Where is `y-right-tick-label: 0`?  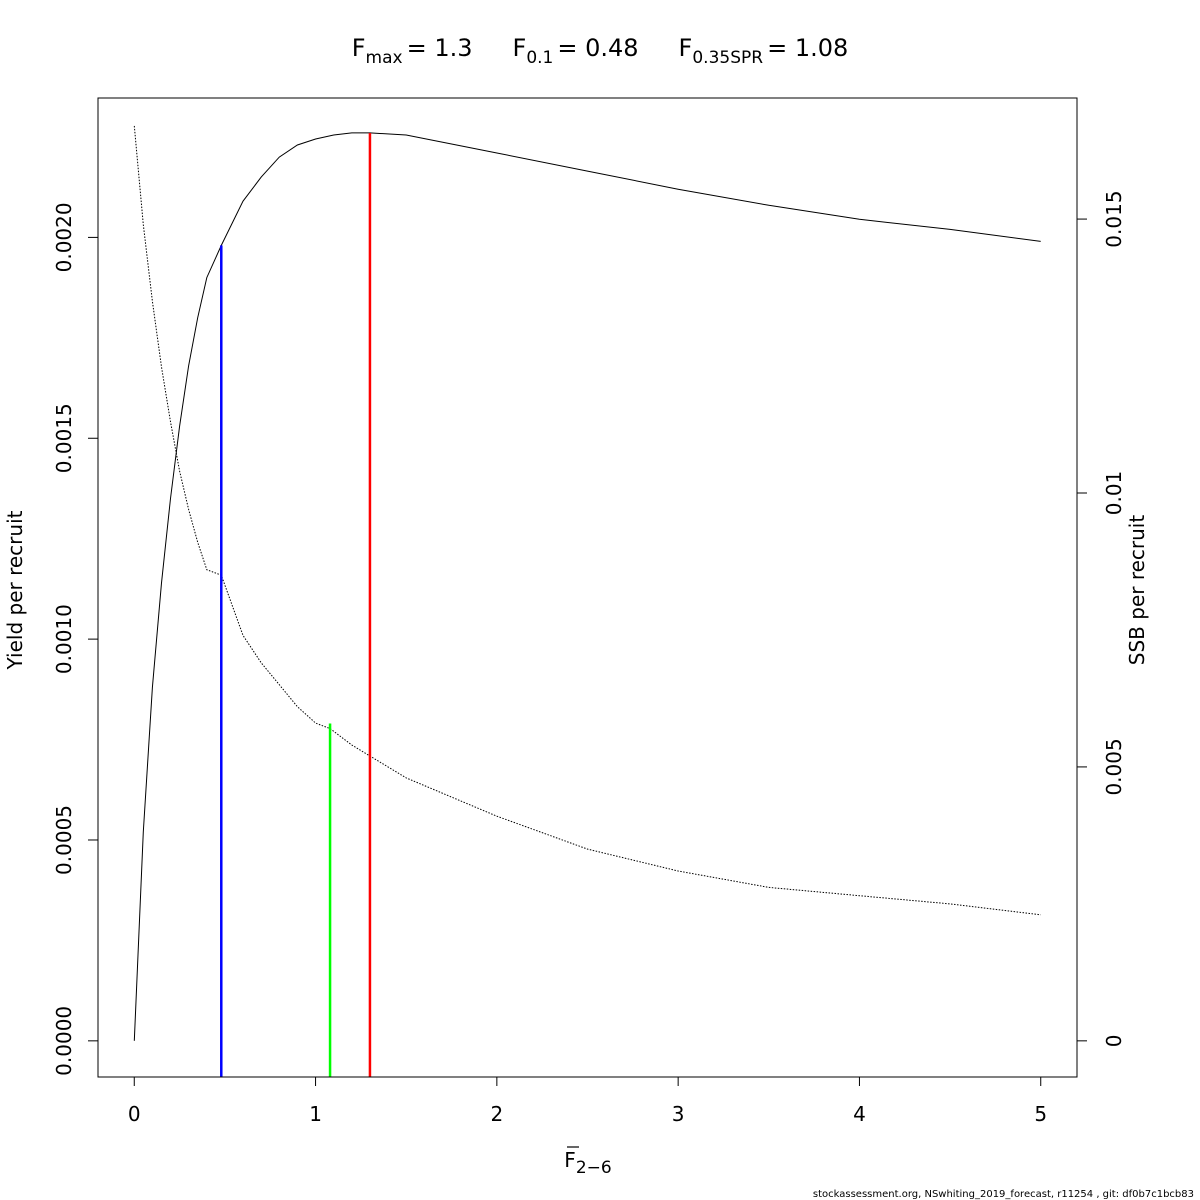
y-right-tick-label: 0 is located at coordinates (1114, 1040).